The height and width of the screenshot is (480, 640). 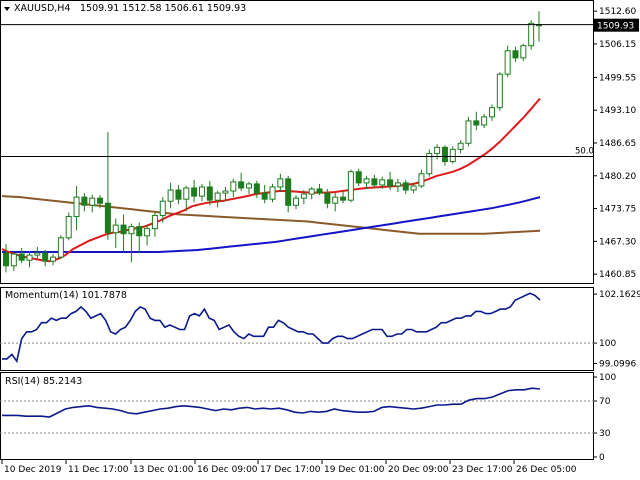 What do you see at coordinates (43, 381) in the screenshot?
I see `rsi-title: RSI(14) 85.2143` at bounding box center [43, 381].